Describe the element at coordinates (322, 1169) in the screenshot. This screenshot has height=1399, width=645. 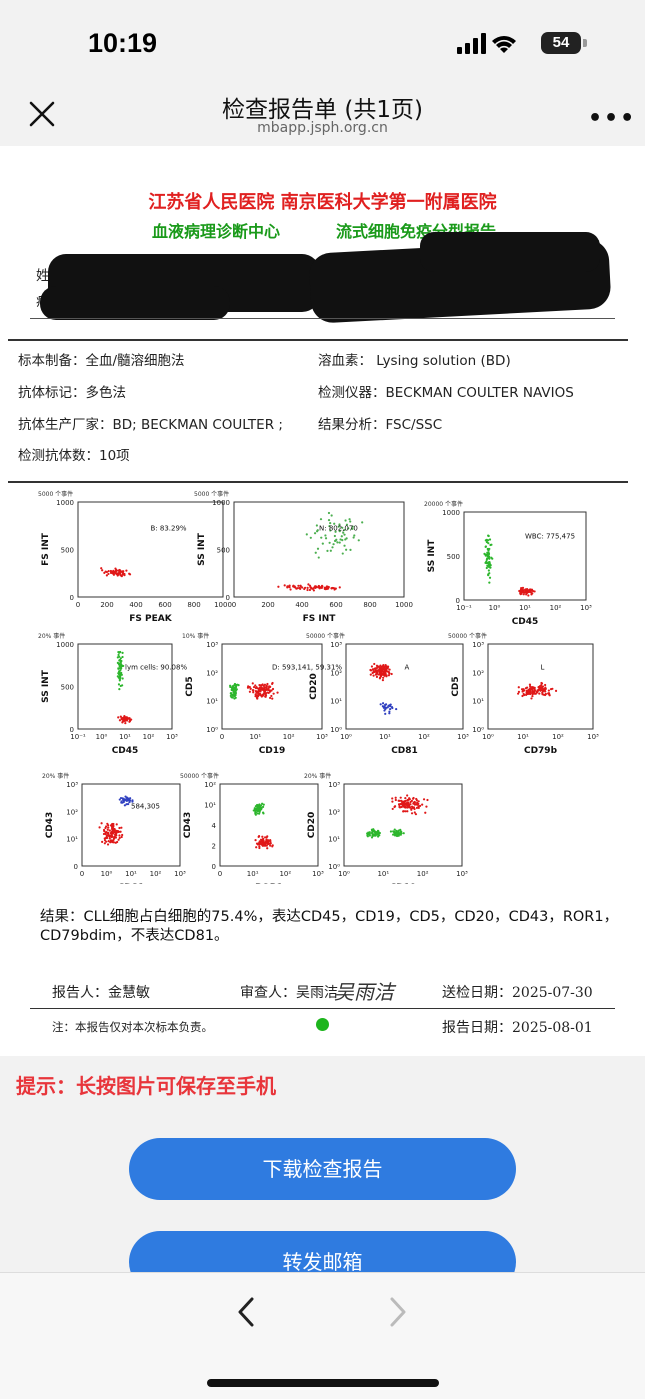
I see `download-report-button: 下载检查报告` at that location.